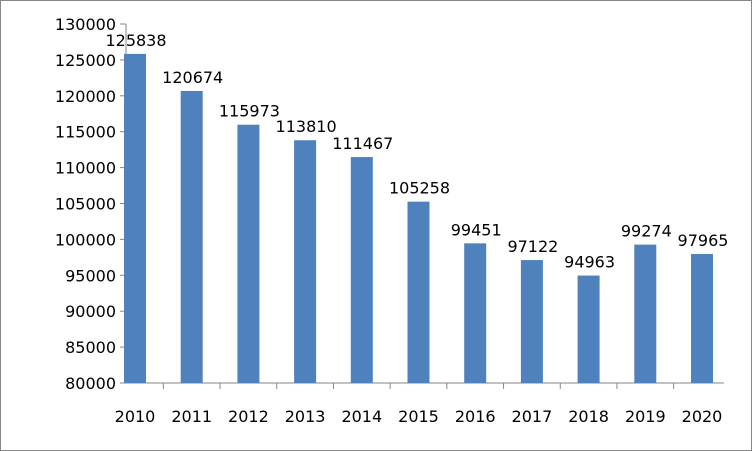  Describe the element at coordinates (646, 231) in the screenshot. I see `data-label-2019: 99274` at that location.